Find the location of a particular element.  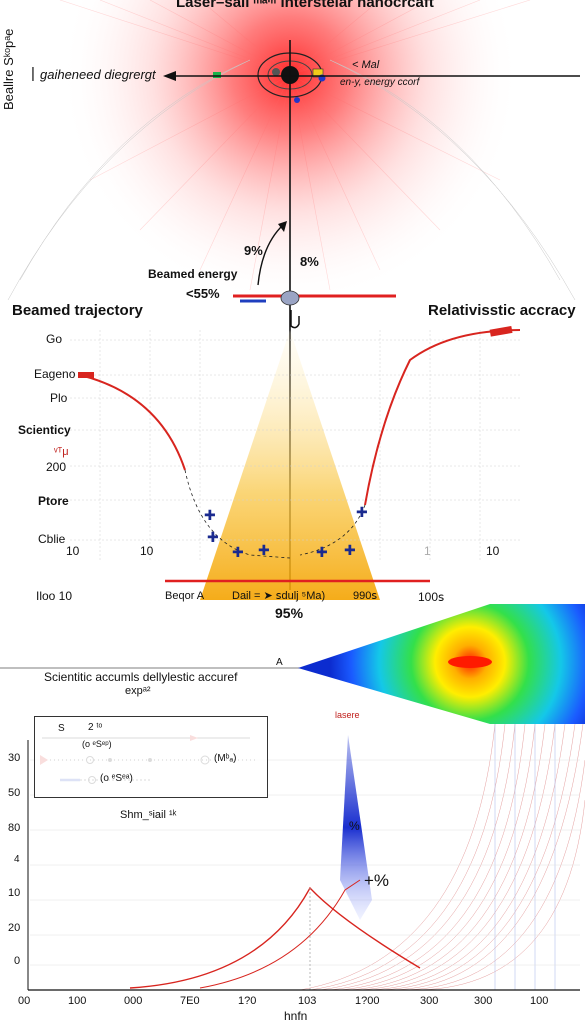

bottom-chart-title: Shm_ˢiail ¹ᵏ is located at coordinates (148, 815).